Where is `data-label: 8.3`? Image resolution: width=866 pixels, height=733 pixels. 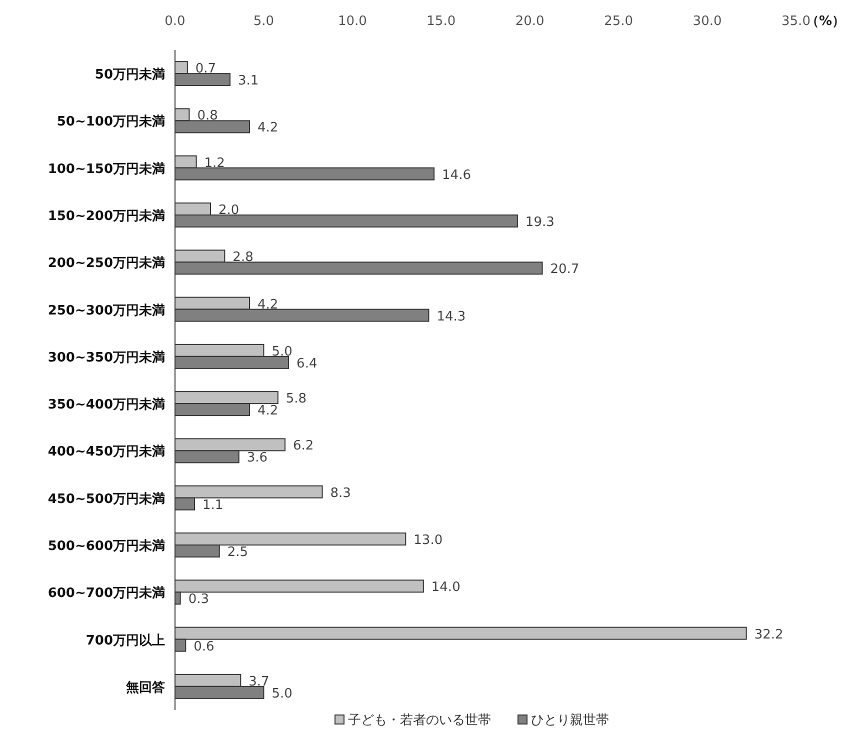 data-label: 8.3 is located at coordinates (340, 493).